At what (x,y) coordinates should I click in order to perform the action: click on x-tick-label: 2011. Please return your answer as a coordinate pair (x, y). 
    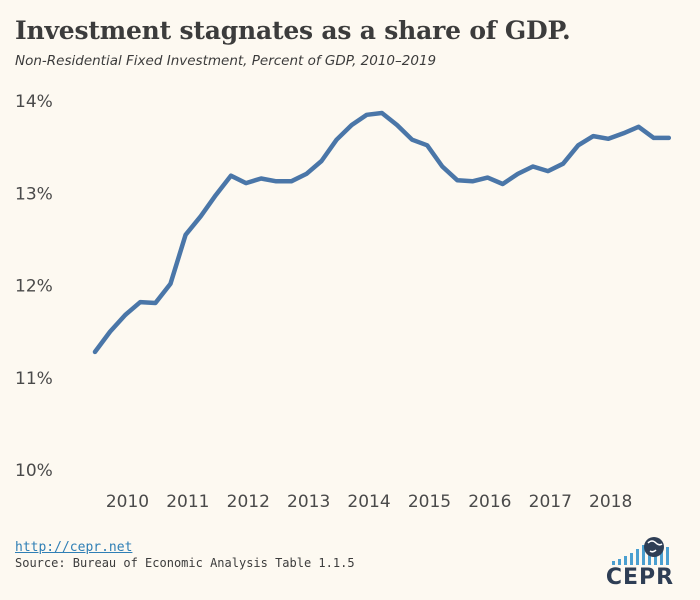
    Looking at the image, I should click on (187, 502).